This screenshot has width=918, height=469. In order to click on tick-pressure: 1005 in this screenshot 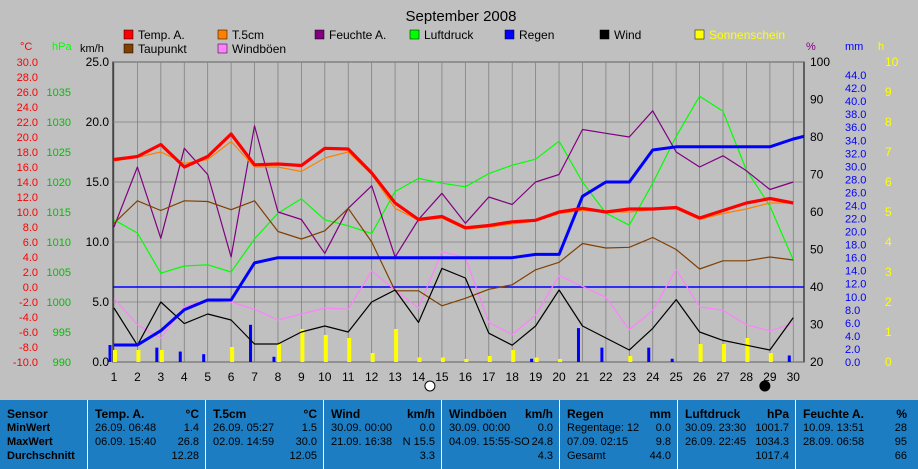, I will do `click(59, 273)`.